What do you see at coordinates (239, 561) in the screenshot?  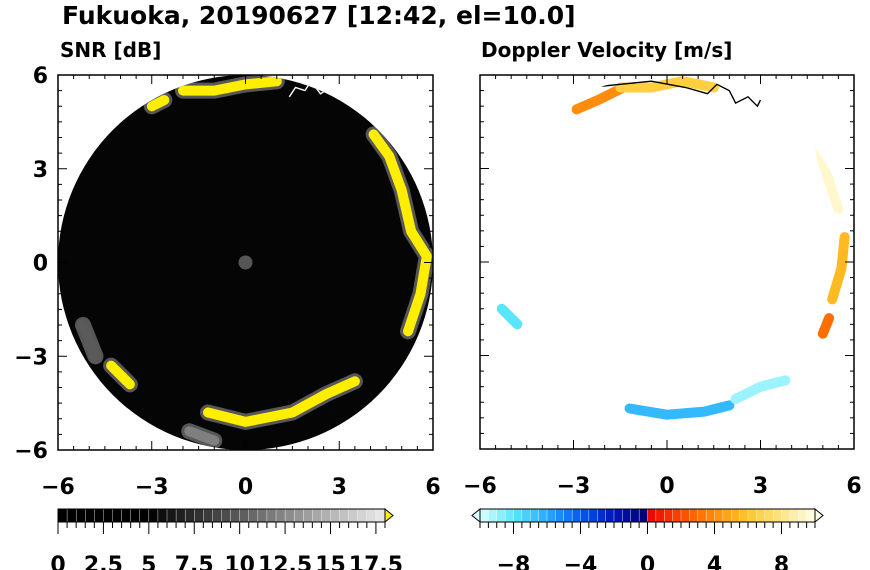 I see `colorbar-label: 10` at bounding box center [239, 561].